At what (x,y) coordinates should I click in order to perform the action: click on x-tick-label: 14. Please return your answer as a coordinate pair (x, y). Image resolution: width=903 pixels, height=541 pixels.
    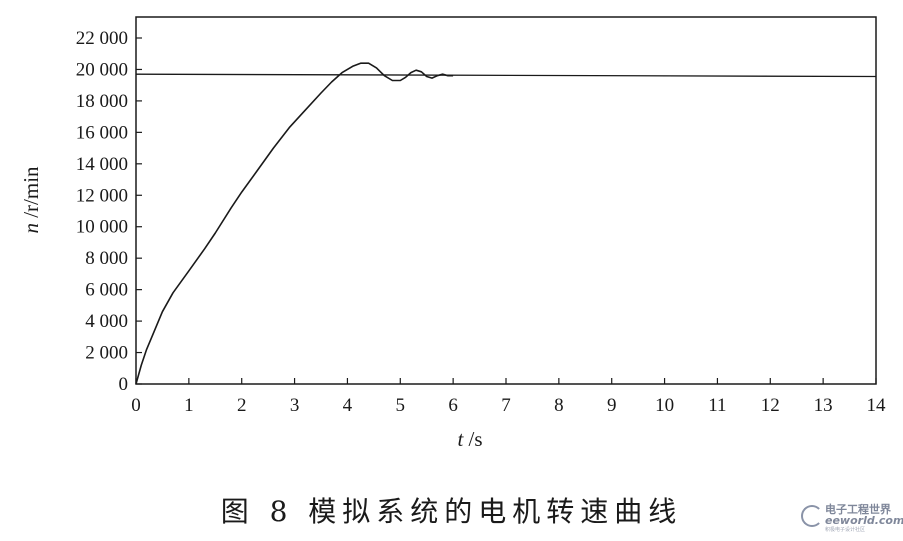
    Looking at the image, I should click on (877, 405).